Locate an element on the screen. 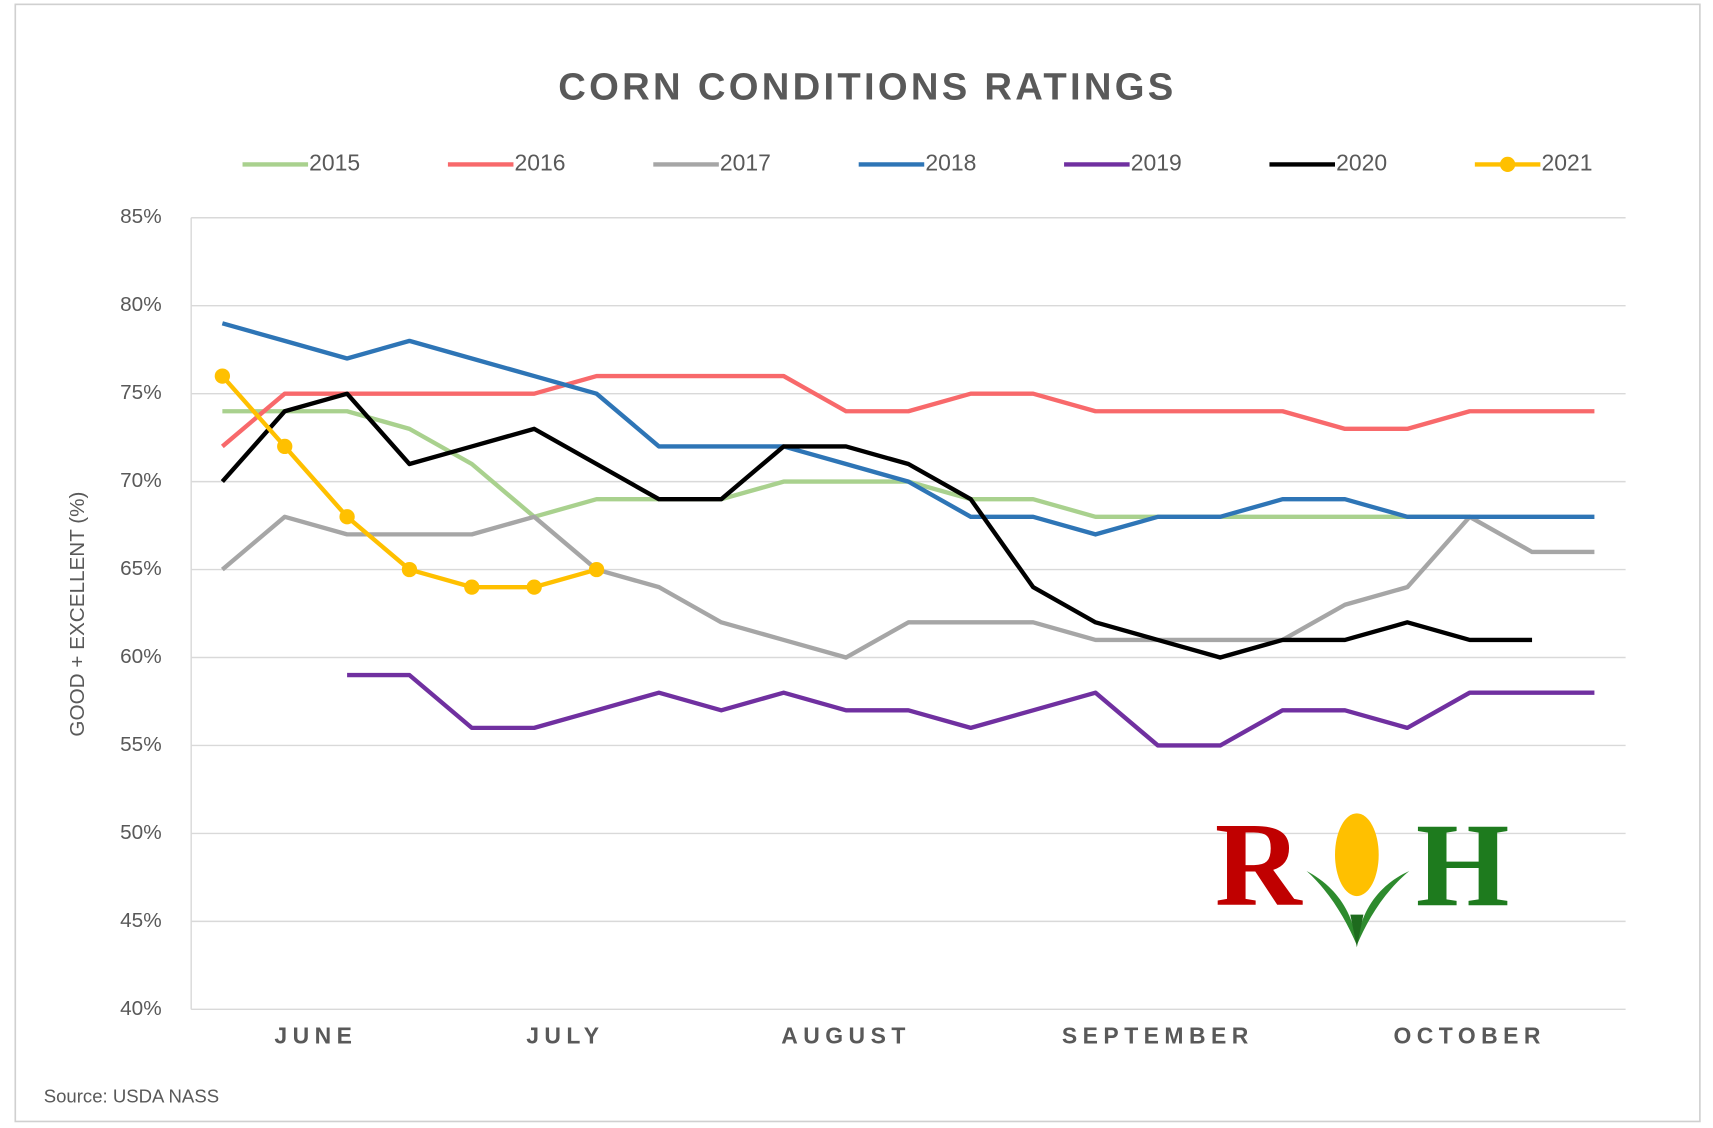  y-tick-label: 60% is located at coordinates (141, 656).